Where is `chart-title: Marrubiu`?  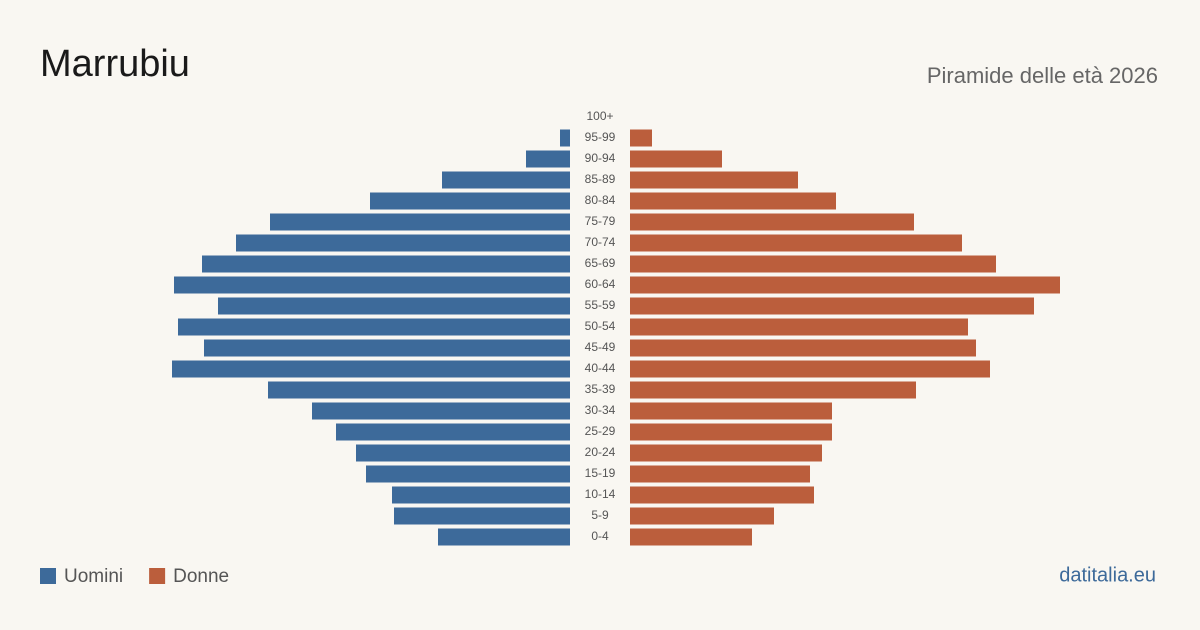
chart-title: Marrubiu is located at coordinates (115, 64).